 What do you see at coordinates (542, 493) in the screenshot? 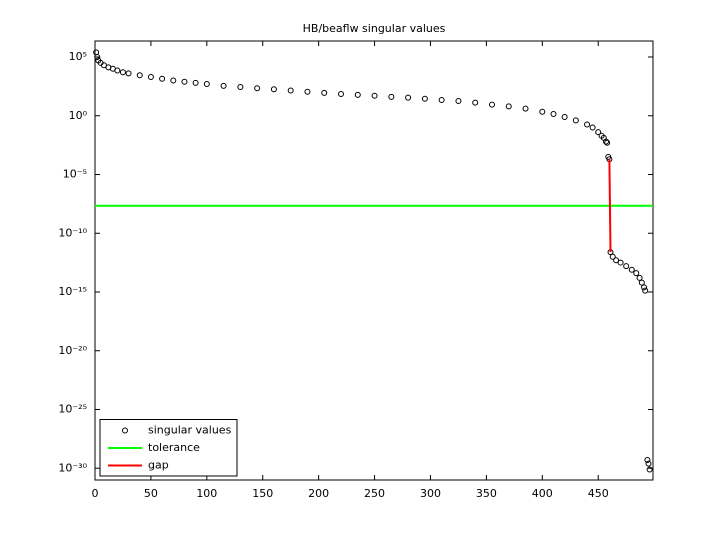
I see `x-tick-label: 400` at bounding box center [542, 493].